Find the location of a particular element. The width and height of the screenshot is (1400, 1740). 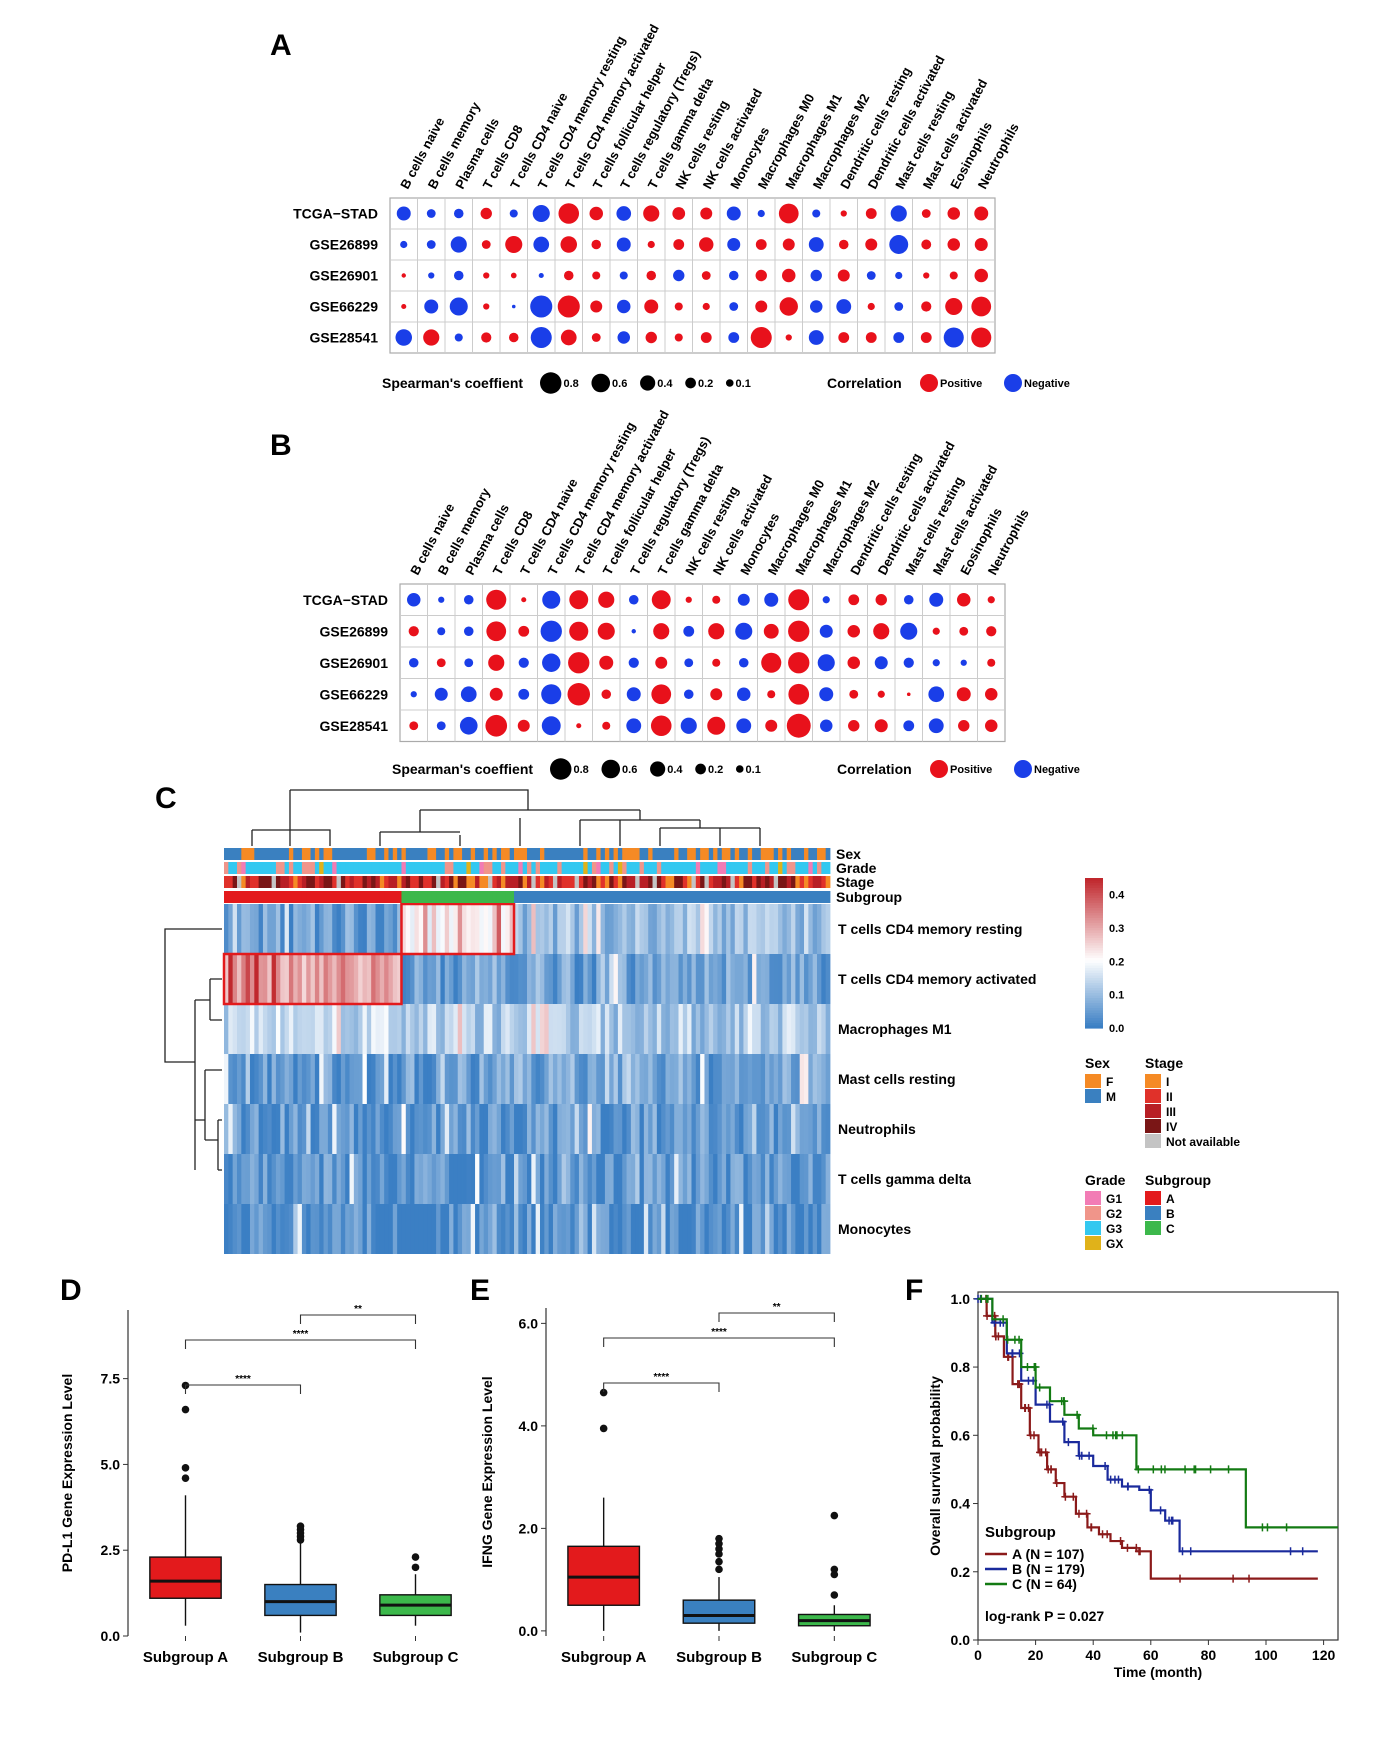

panel-label-a: A is located at coordinates (281, 45).